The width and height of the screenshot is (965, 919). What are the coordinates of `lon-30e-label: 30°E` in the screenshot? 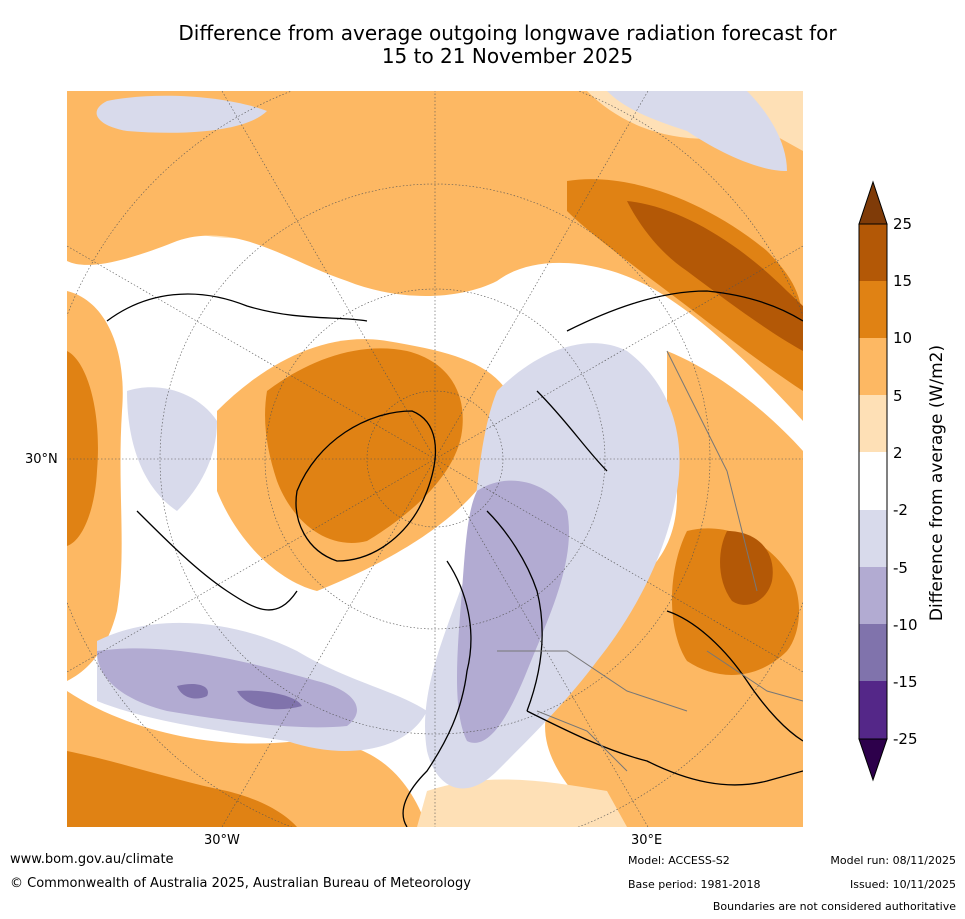 It's located at (647, 840).